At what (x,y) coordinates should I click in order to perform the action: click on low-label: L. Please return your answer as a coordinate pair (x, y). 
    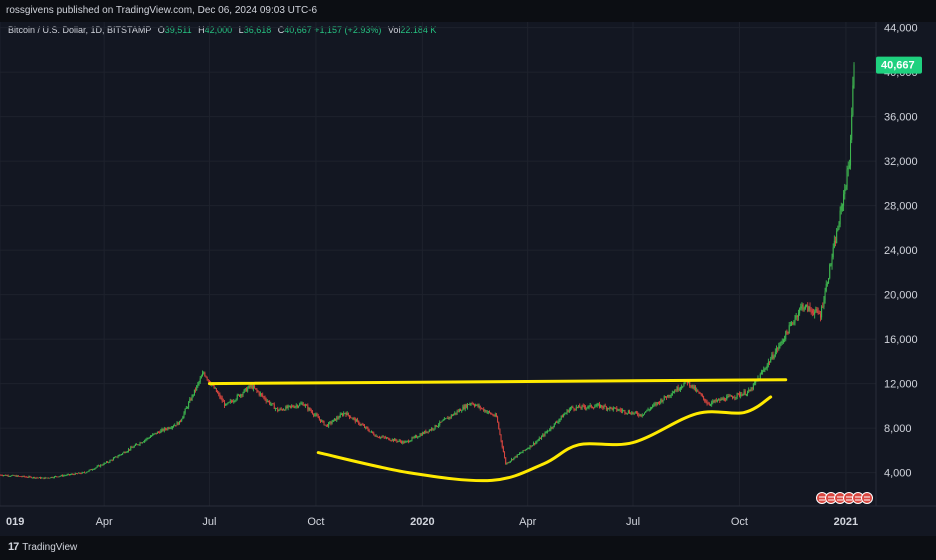
    Looking at the image, I should click on (241, 30).